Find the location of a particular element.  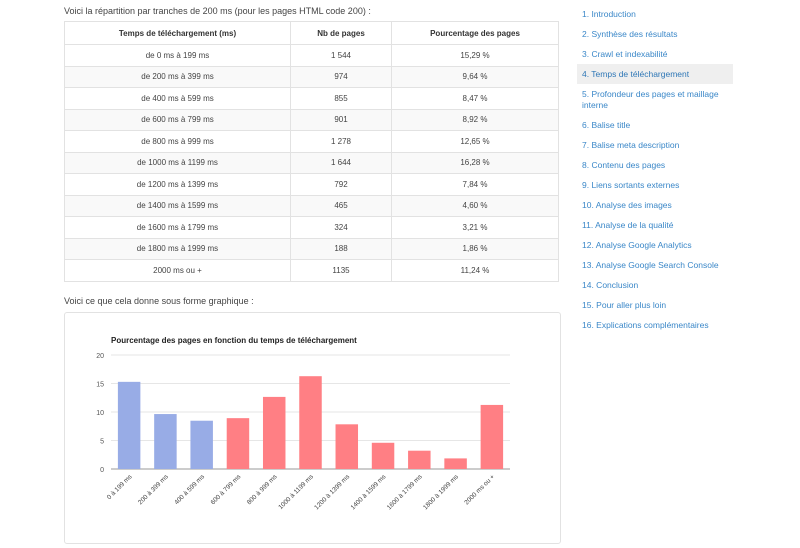

toc-link: 10. Analyse des images is located at coordinates (627, 204).